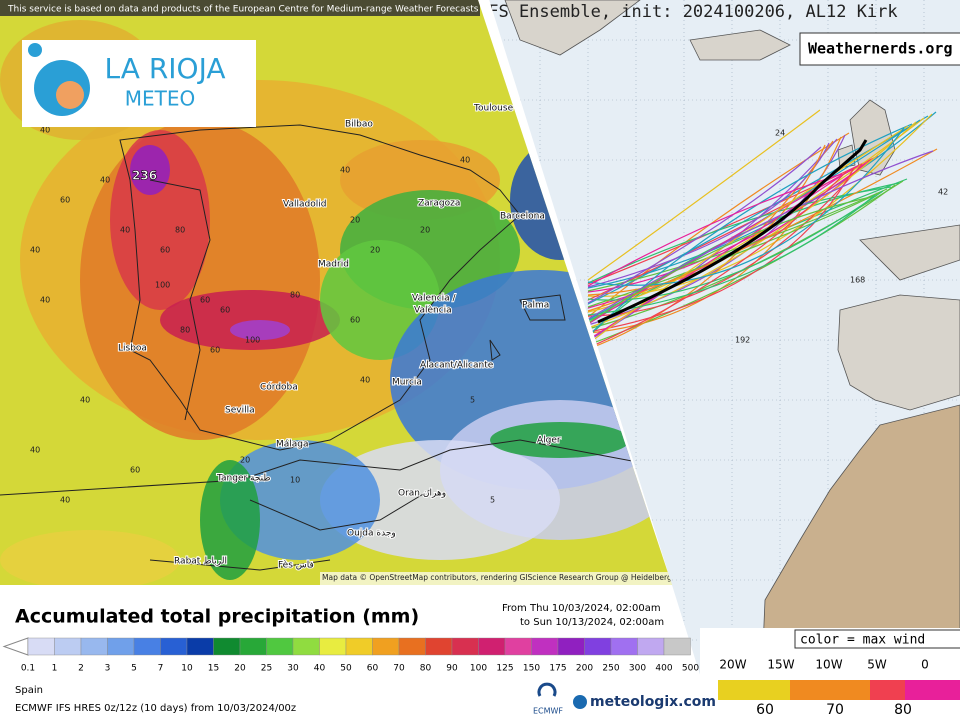 This screenshot has height=720, width=960. Describe the element at coordinates (200, 562) in the screenshot. I see `city-label: Rabat الرباط` at that location.